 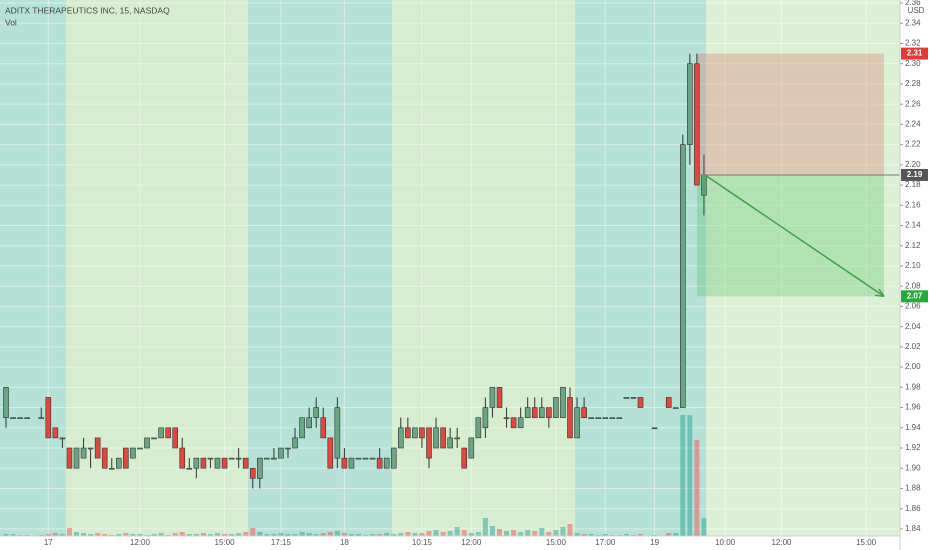 What do you see at coordinates (914, 174) in the screenshot?
I see `price-badge` at bounding box center [914, 174].